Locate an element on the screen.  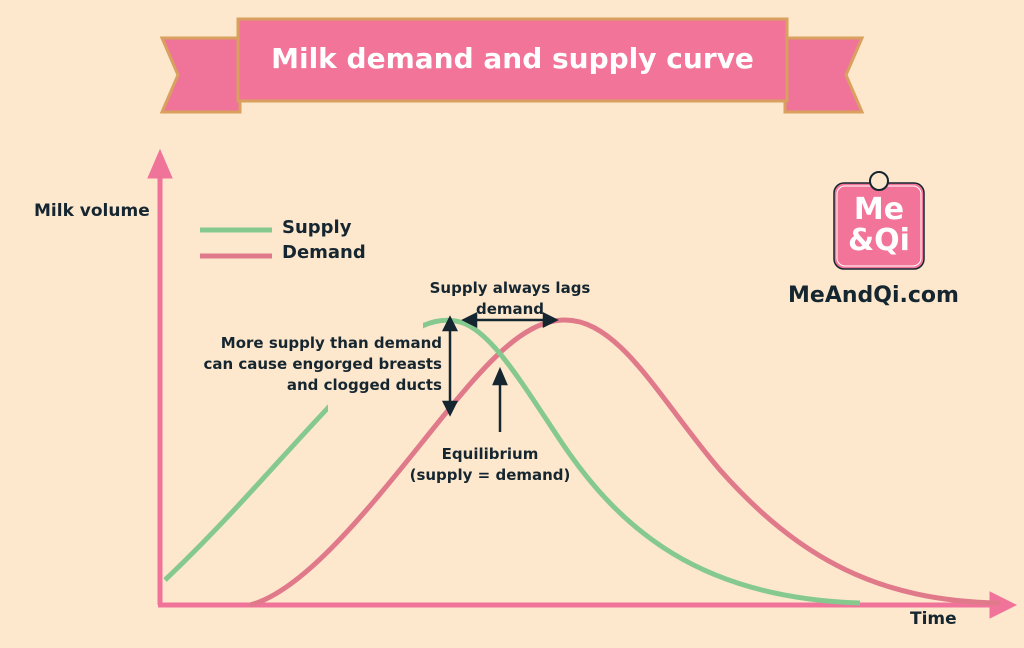
text-mask is located at coordinates (375, 366).